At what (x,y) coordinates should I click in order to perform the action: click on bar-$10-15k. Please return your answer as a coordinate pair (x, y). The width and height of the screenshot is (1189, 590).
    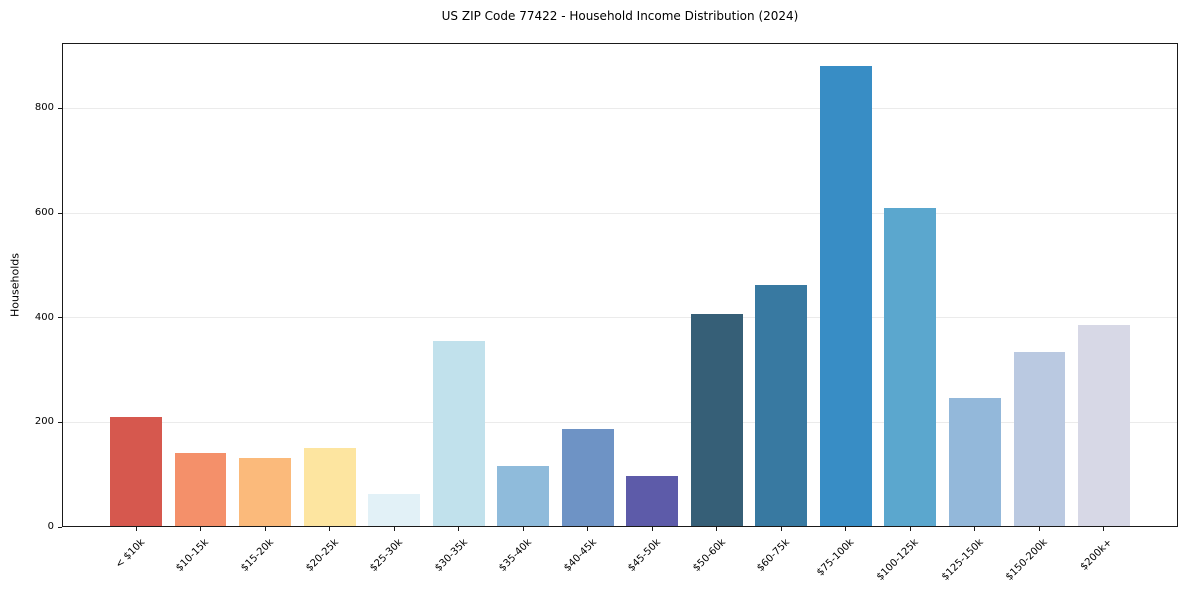
    Looking at the image, I should click on (200, 490).